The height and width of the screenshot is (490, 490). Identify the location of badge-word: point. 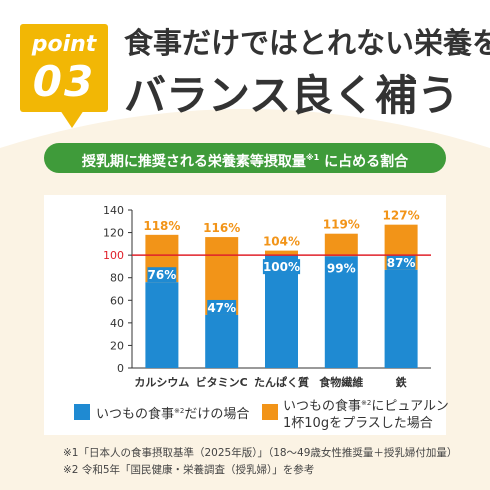
(64, 44).